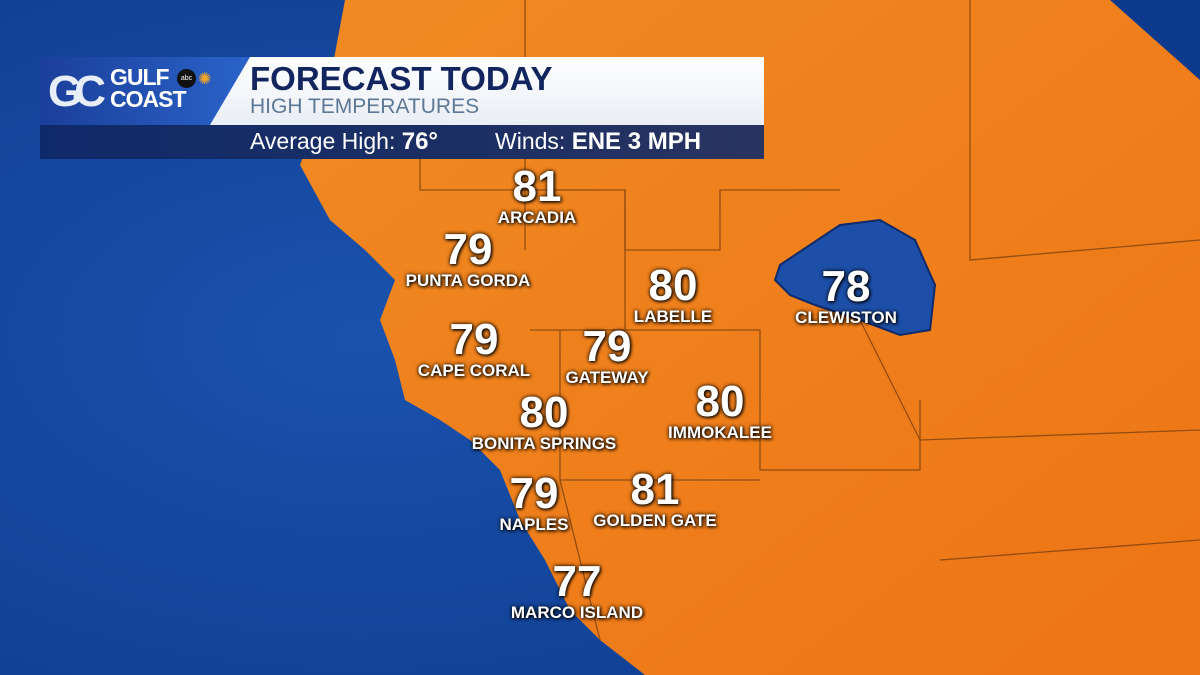  I want to click on info-strip: Average High: 76° Winds: ENE 3 MPH, so click(402, 142).